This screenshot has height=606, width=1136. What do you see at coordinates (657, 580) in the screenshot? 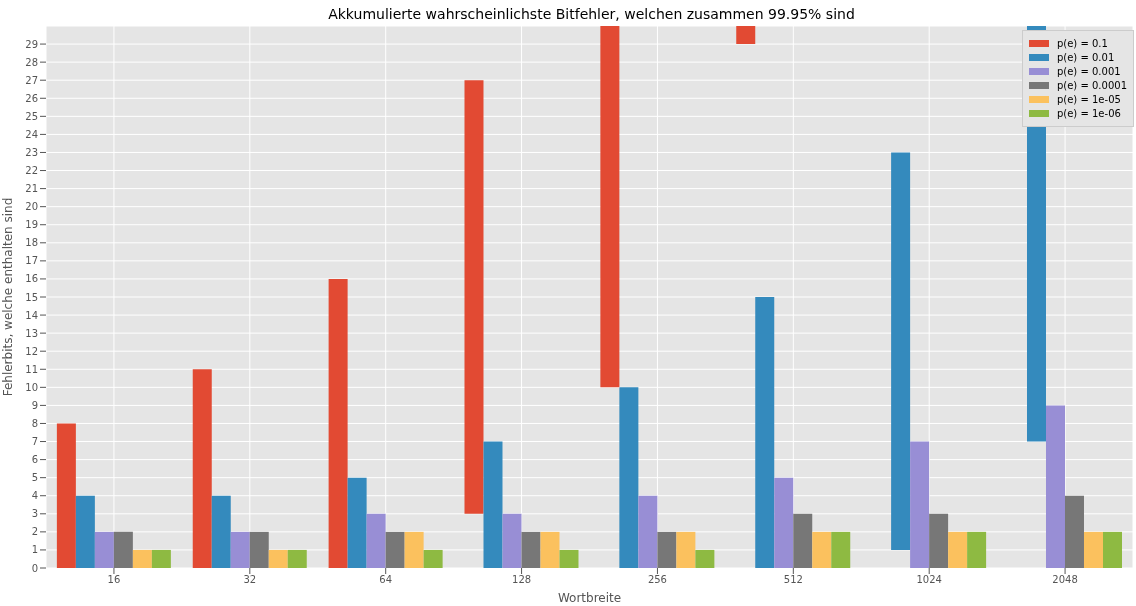
I see `x-tick-label: 256` at bounding box center [657, 580].